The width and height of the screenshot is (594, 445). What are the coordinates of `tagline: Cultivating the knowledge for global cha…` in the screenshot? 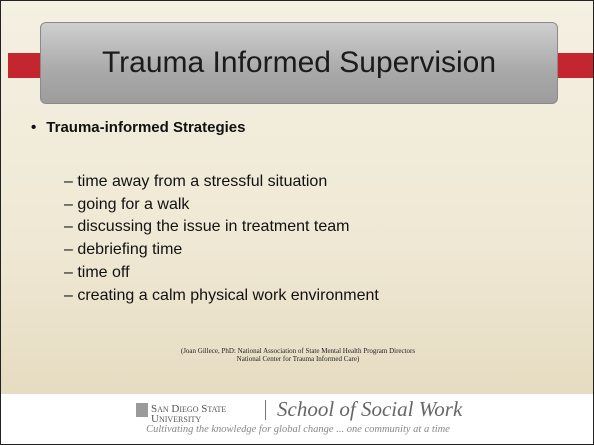 It's located at (298, 429).